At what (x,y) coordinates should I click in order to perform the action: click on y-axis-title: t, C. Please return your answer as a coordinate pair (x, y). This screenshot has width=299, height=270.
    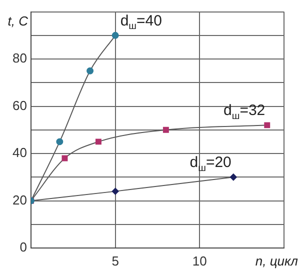
    Looking at the image, I should click on (18, 20).